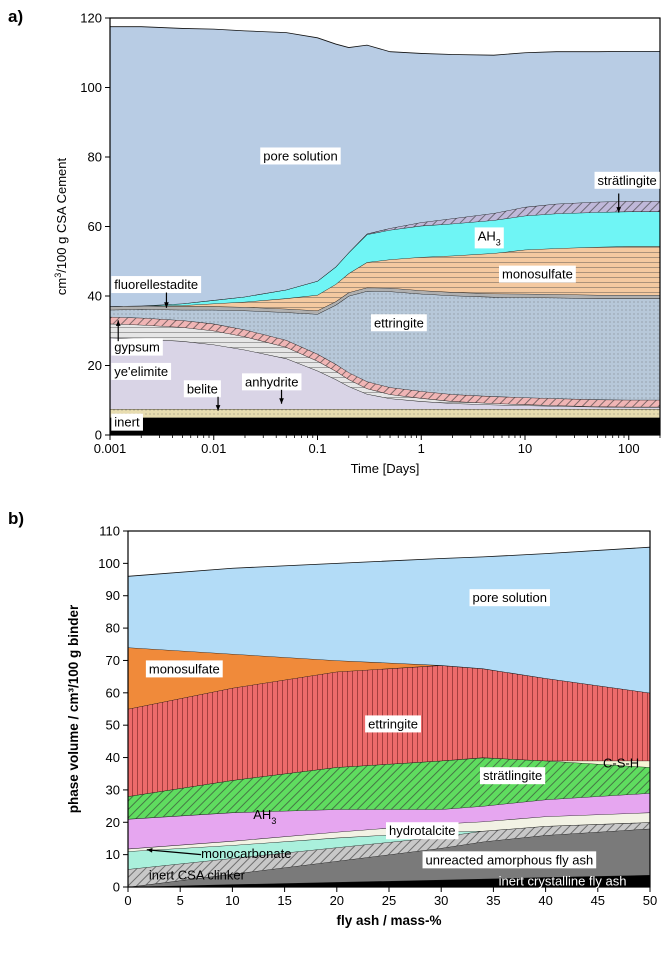 The height and width of the screenshot is (969, 662). What do you see at coordinates (113, 789) in the screenshot?
I see `b-ytick-label: 30` at bounding box center [113, 789].